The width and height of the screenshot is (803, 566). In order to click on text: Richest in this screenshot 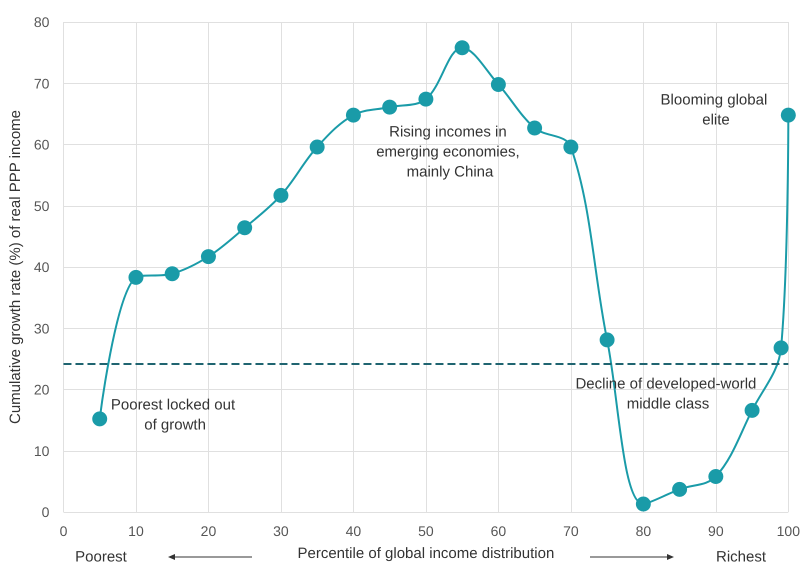, I will do `click(741, 557)`.